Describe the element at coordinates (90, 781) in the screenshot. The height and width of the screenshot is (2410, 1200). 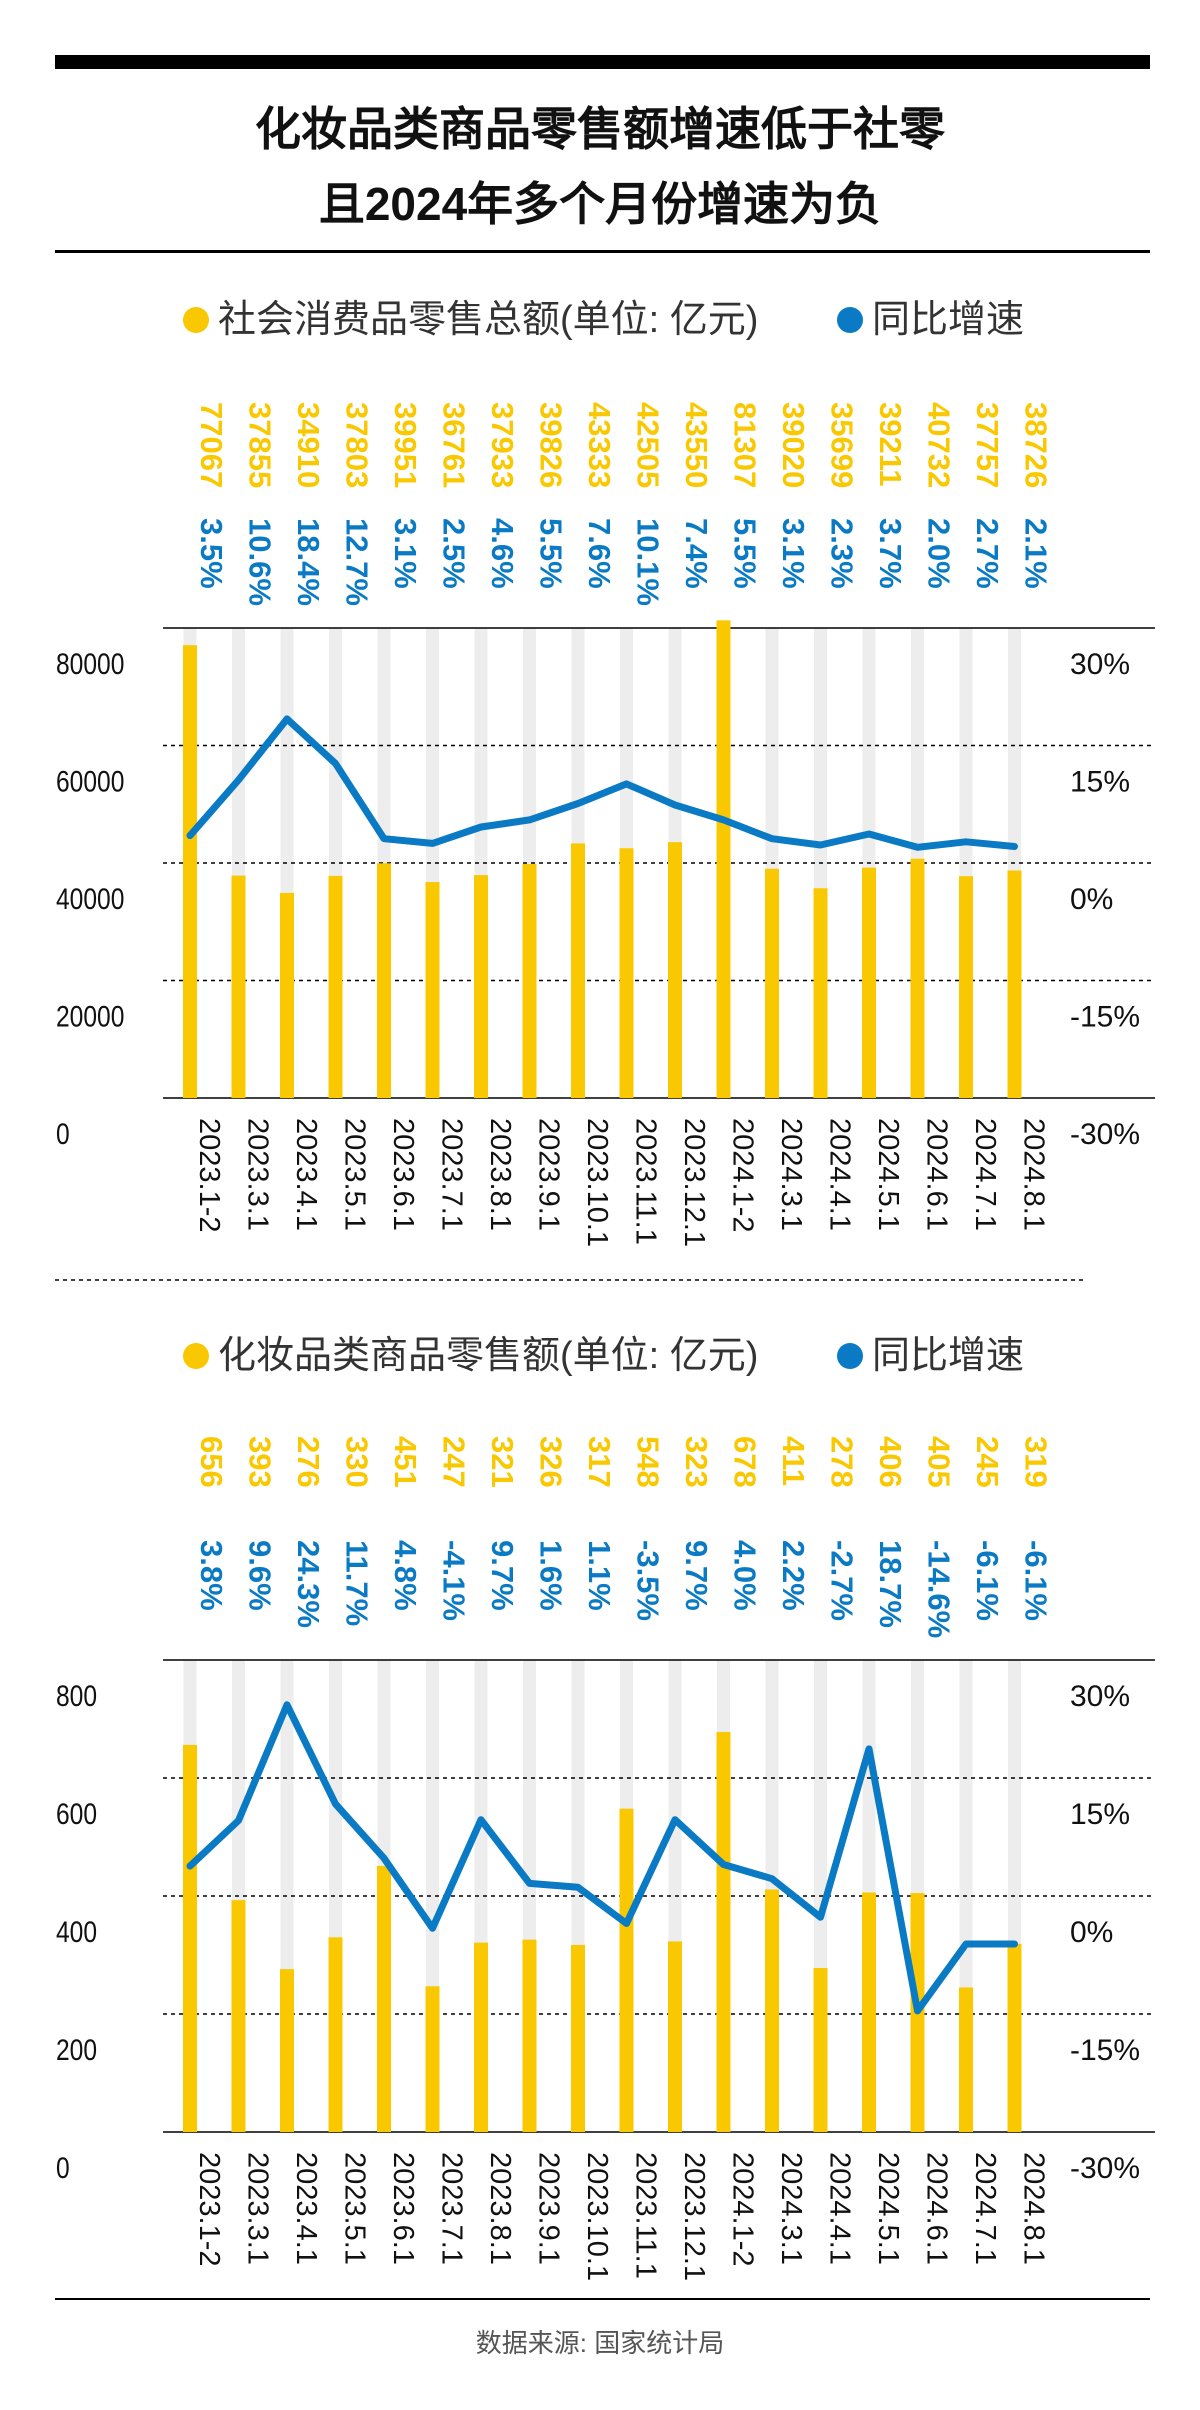
I see `left-axis-tick-label: 60000` at that location.